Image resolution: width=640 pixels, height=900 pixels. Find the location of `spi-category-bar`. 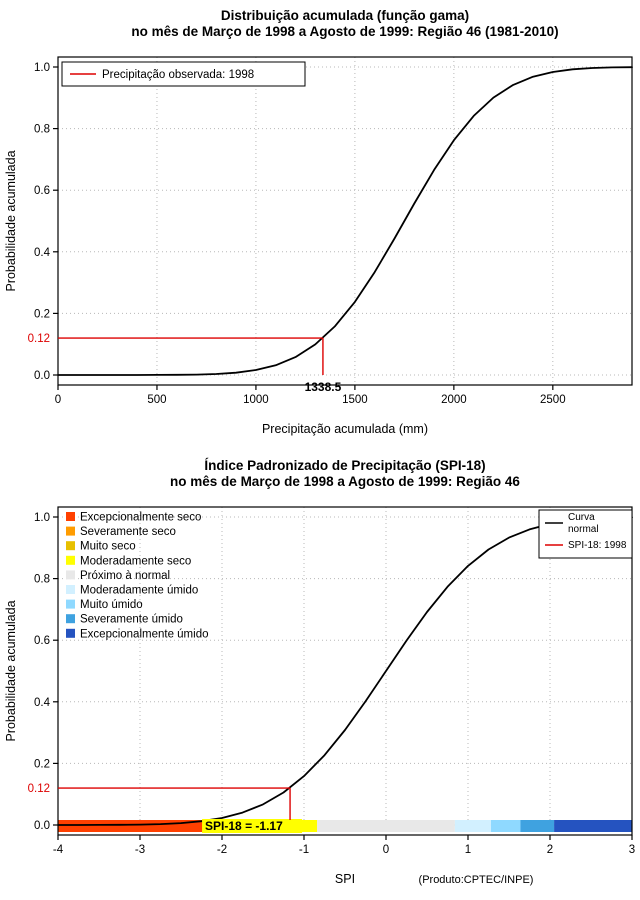

spi-category-bar is located at coordinates (345, 826).